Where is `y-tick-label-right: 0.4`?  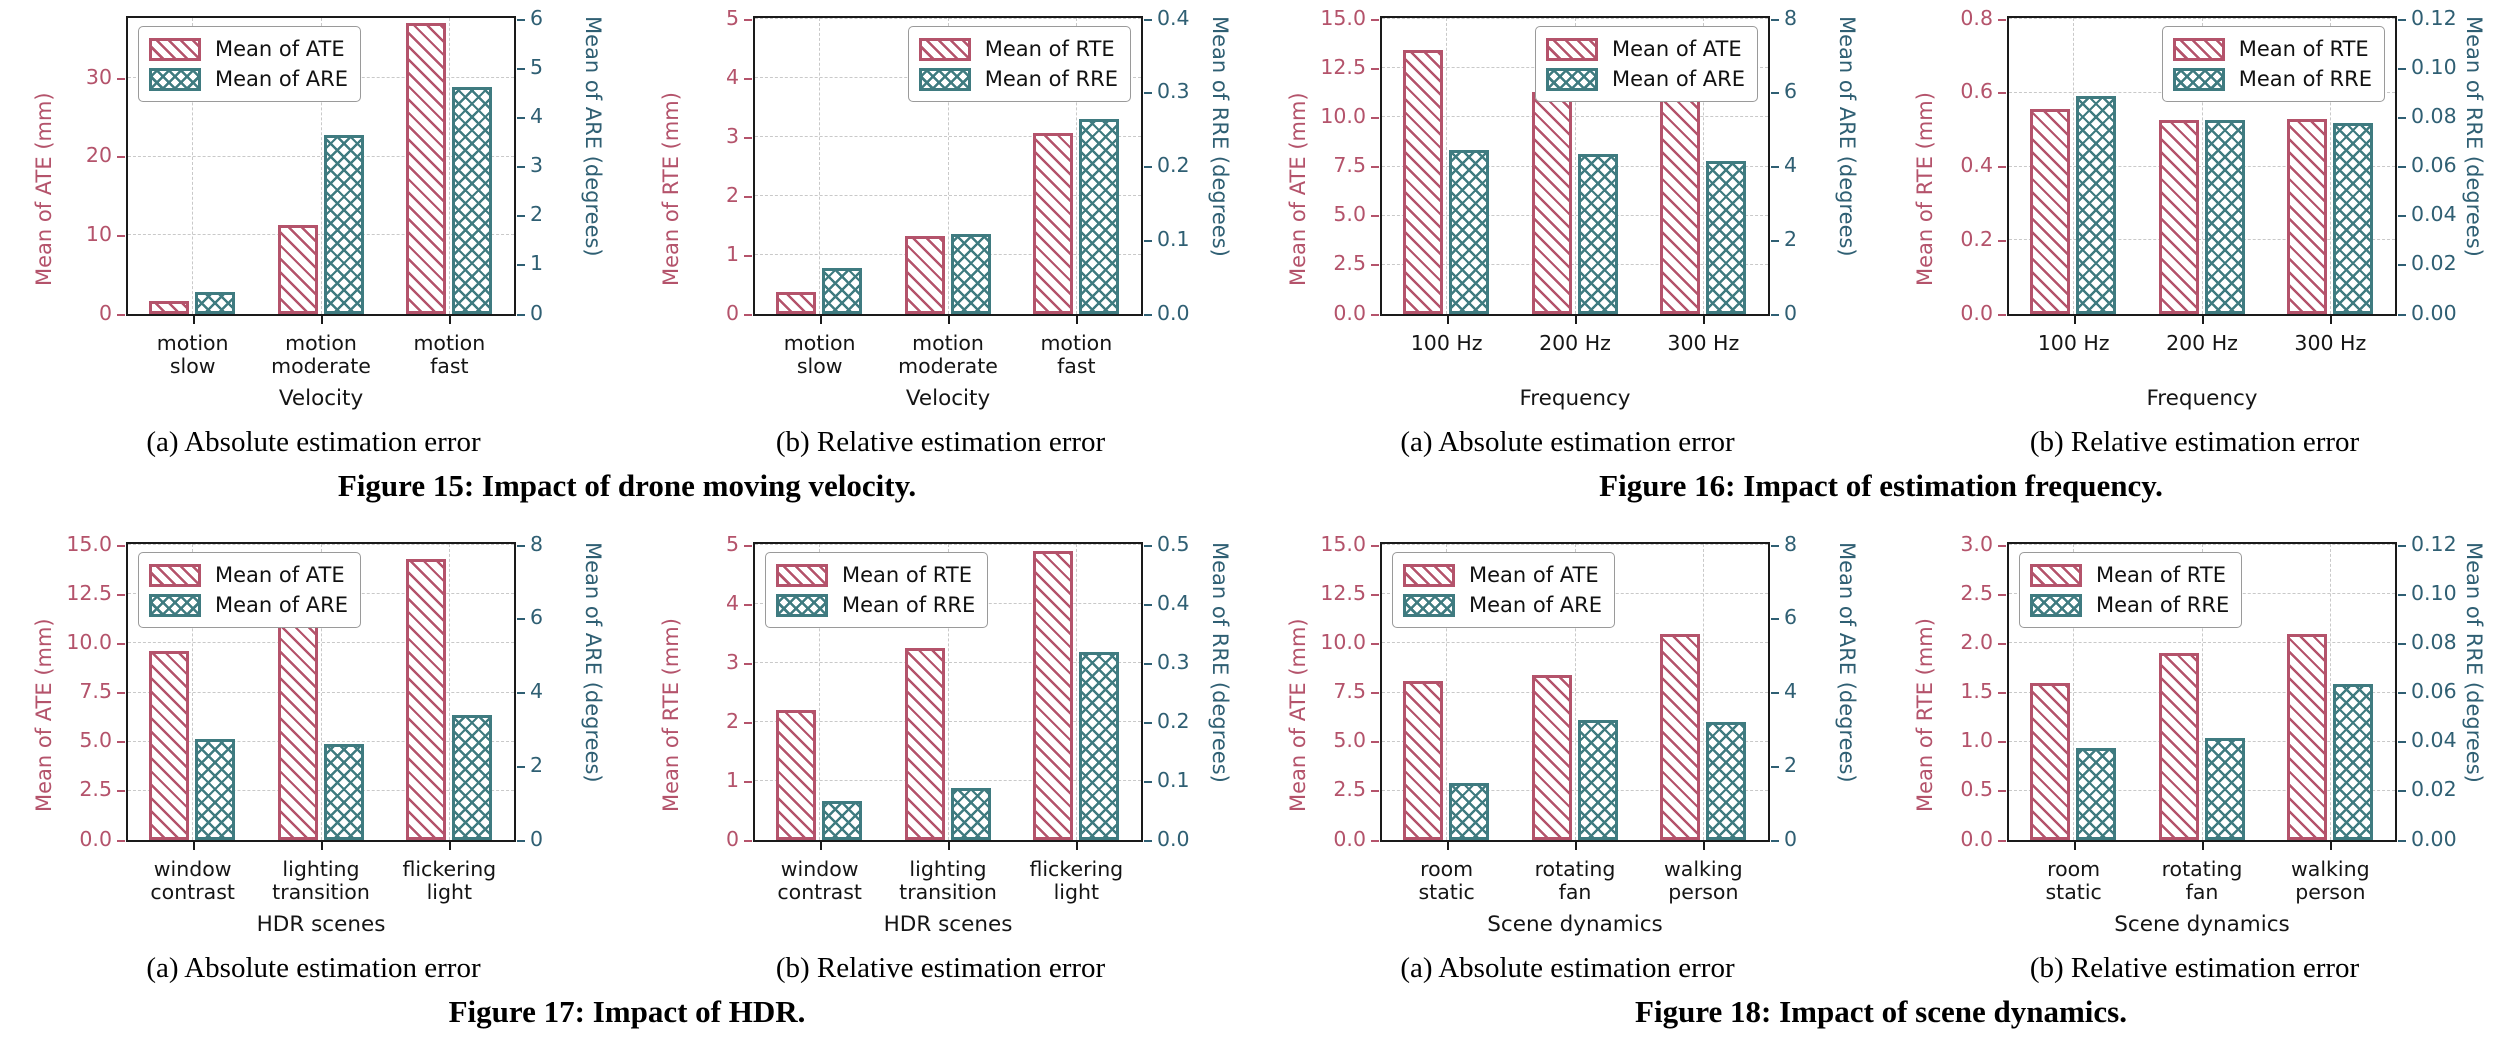 y-tick-label-right: 0.4 is located at coordinates (1173, 17).